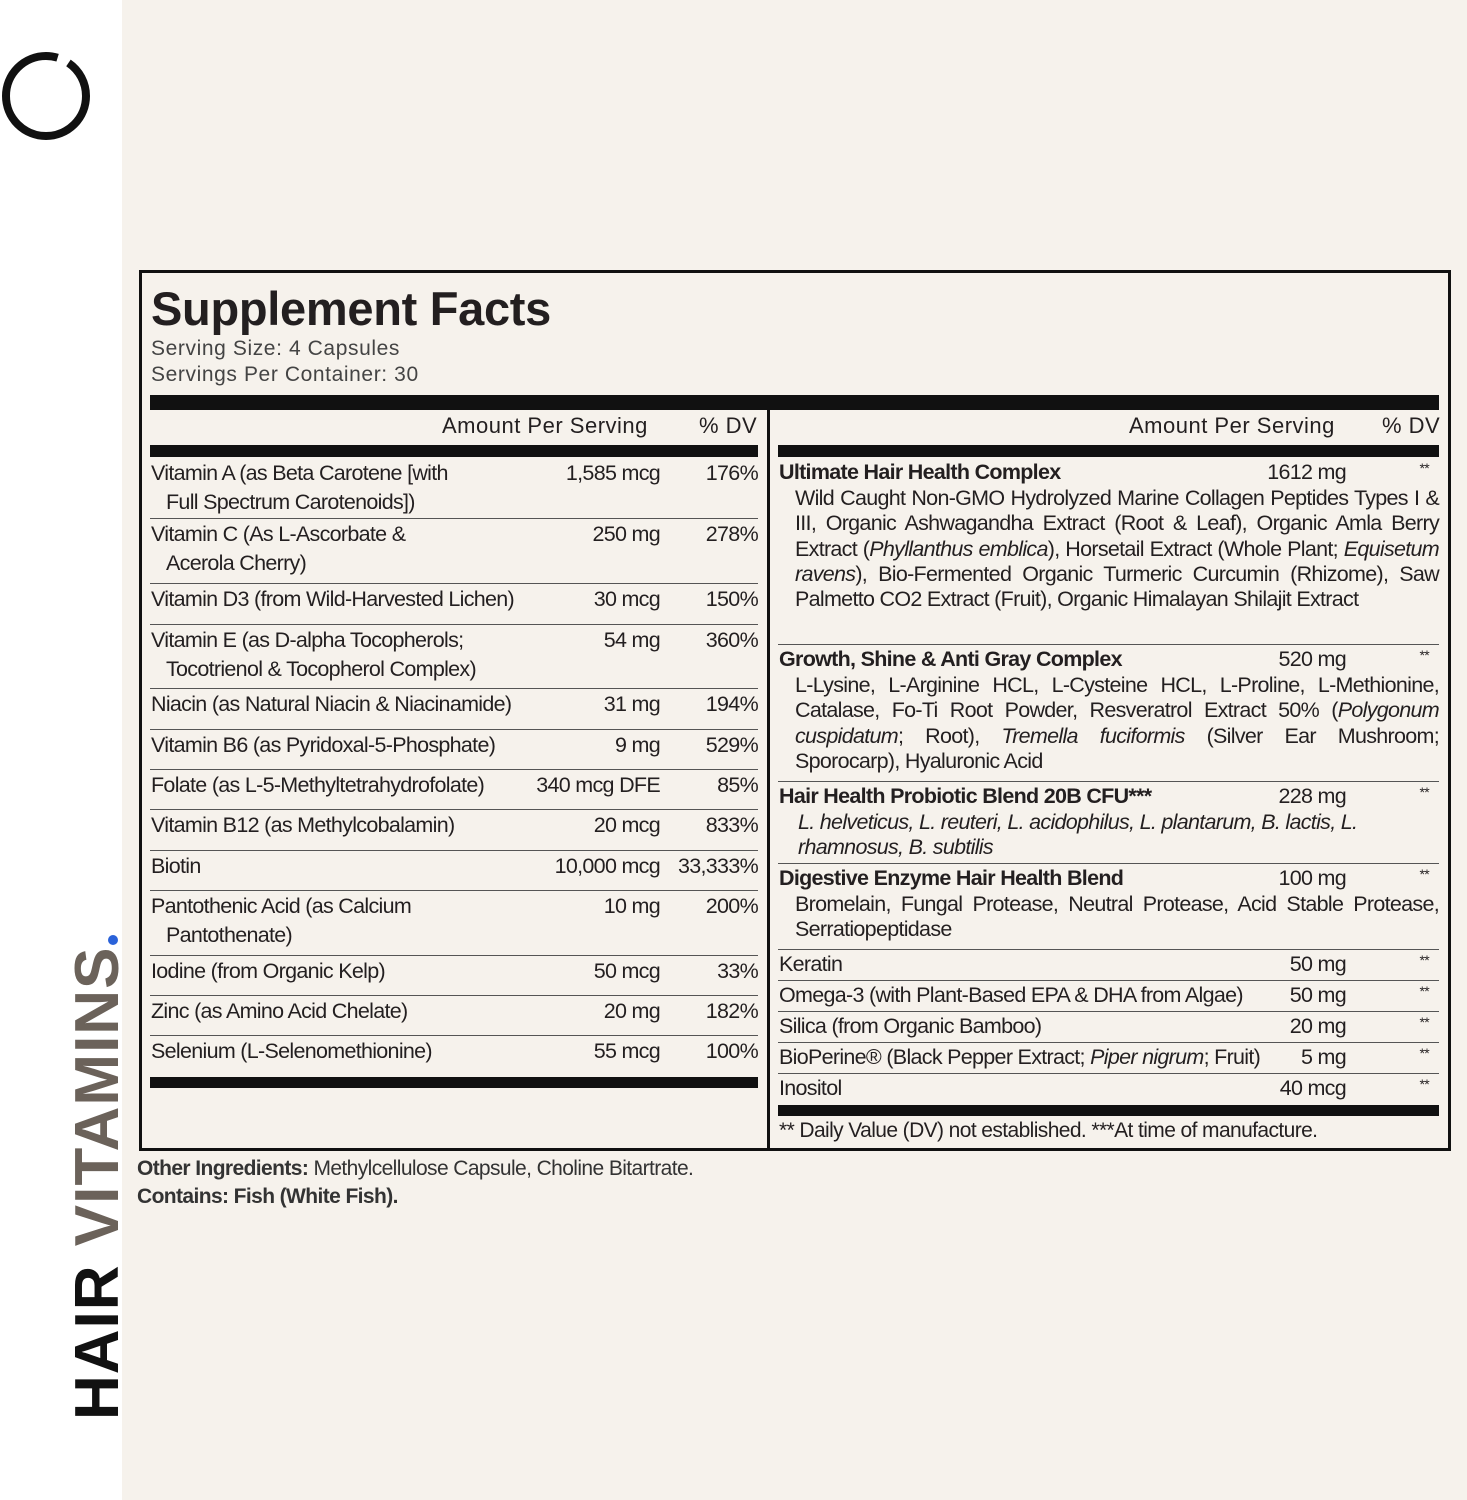 The image size is (1467, 1500). What do you see at coordinates (97, 1342) in the screenshot?
I see `brand-word-hair: HAIR` at bounding box center [97, 1342].